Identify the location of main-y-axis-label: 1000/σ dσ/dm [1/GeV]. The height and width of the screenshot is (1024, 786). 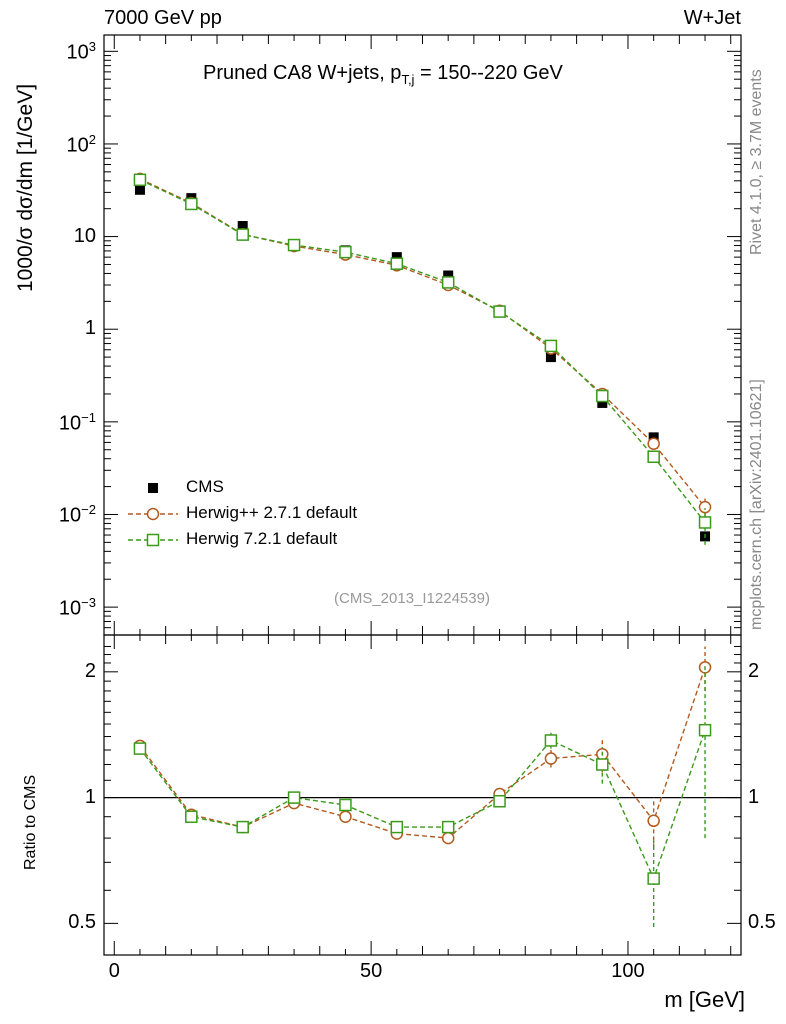
(25, 187).